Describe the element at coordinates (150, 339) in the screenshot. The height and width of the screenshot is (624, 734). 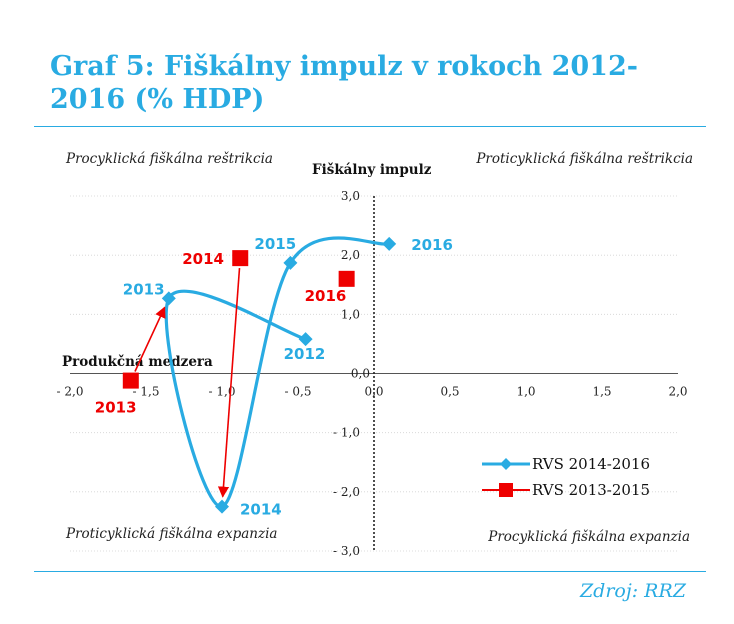
I see `arrow-2013-revision` at that location.